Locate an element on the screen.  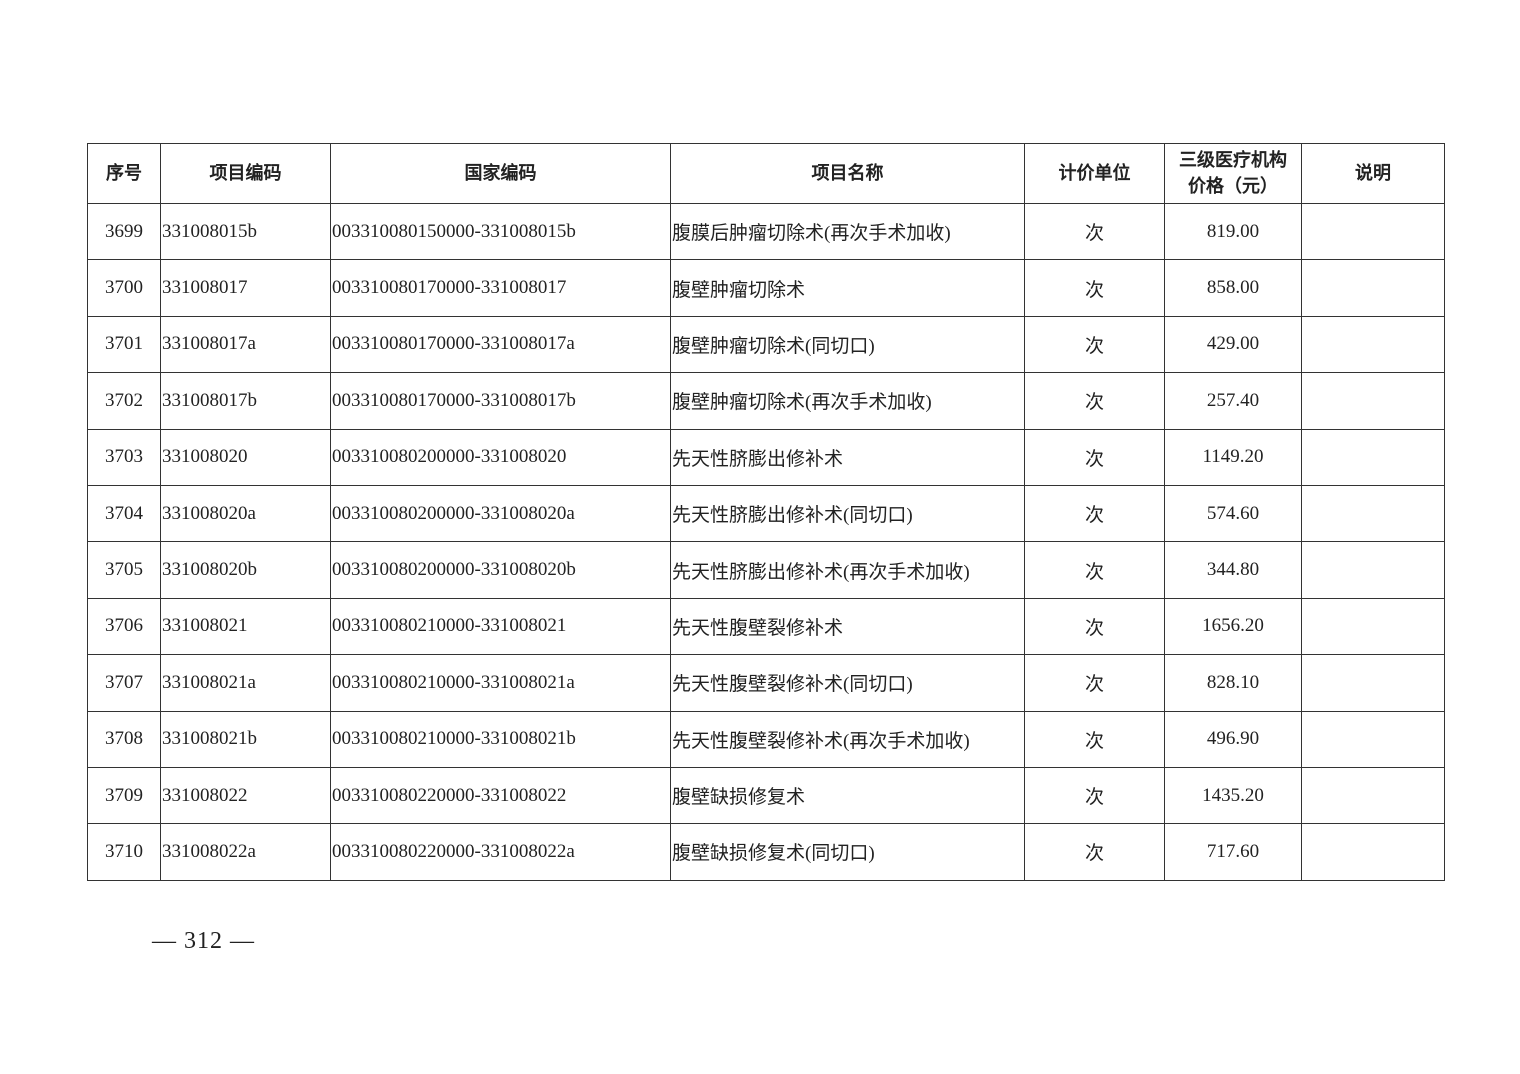
cell-item-name: 腹壁缺损修复术 is located at coordinates (847, 795).